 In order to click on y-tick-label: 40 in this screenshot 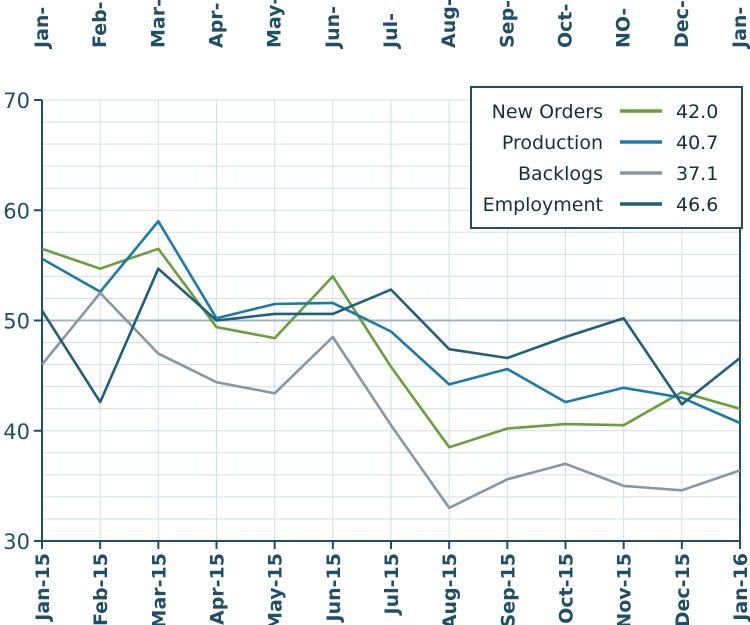, I will do `click(16, 432)`.